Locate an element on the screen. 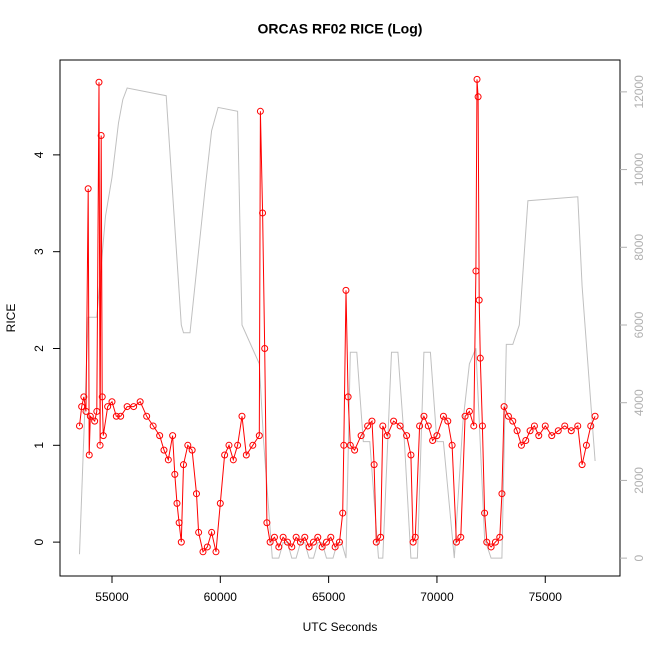 The height and width of the screenshot is (655, 650). y2-tick-label: 4000 is located at coordinates (639, 402).